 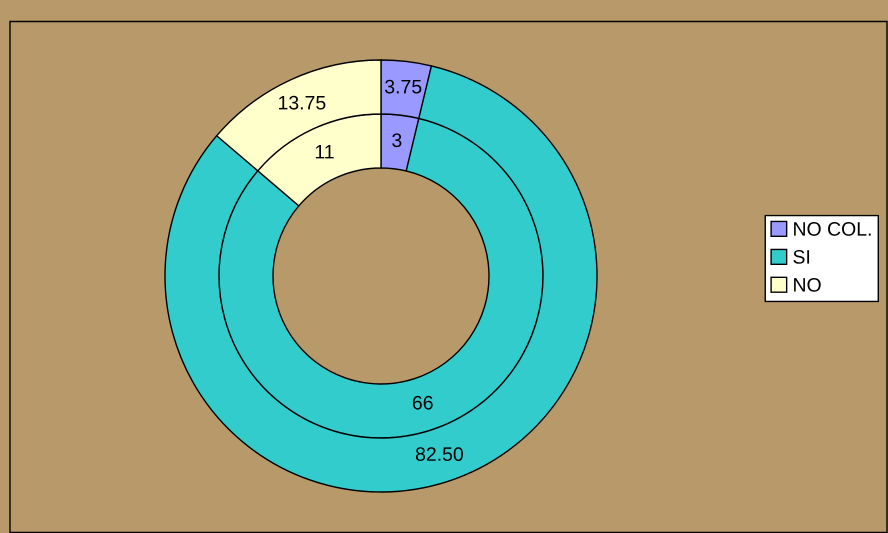 I want to click on data-label: 3, so click(x=397, y=140).